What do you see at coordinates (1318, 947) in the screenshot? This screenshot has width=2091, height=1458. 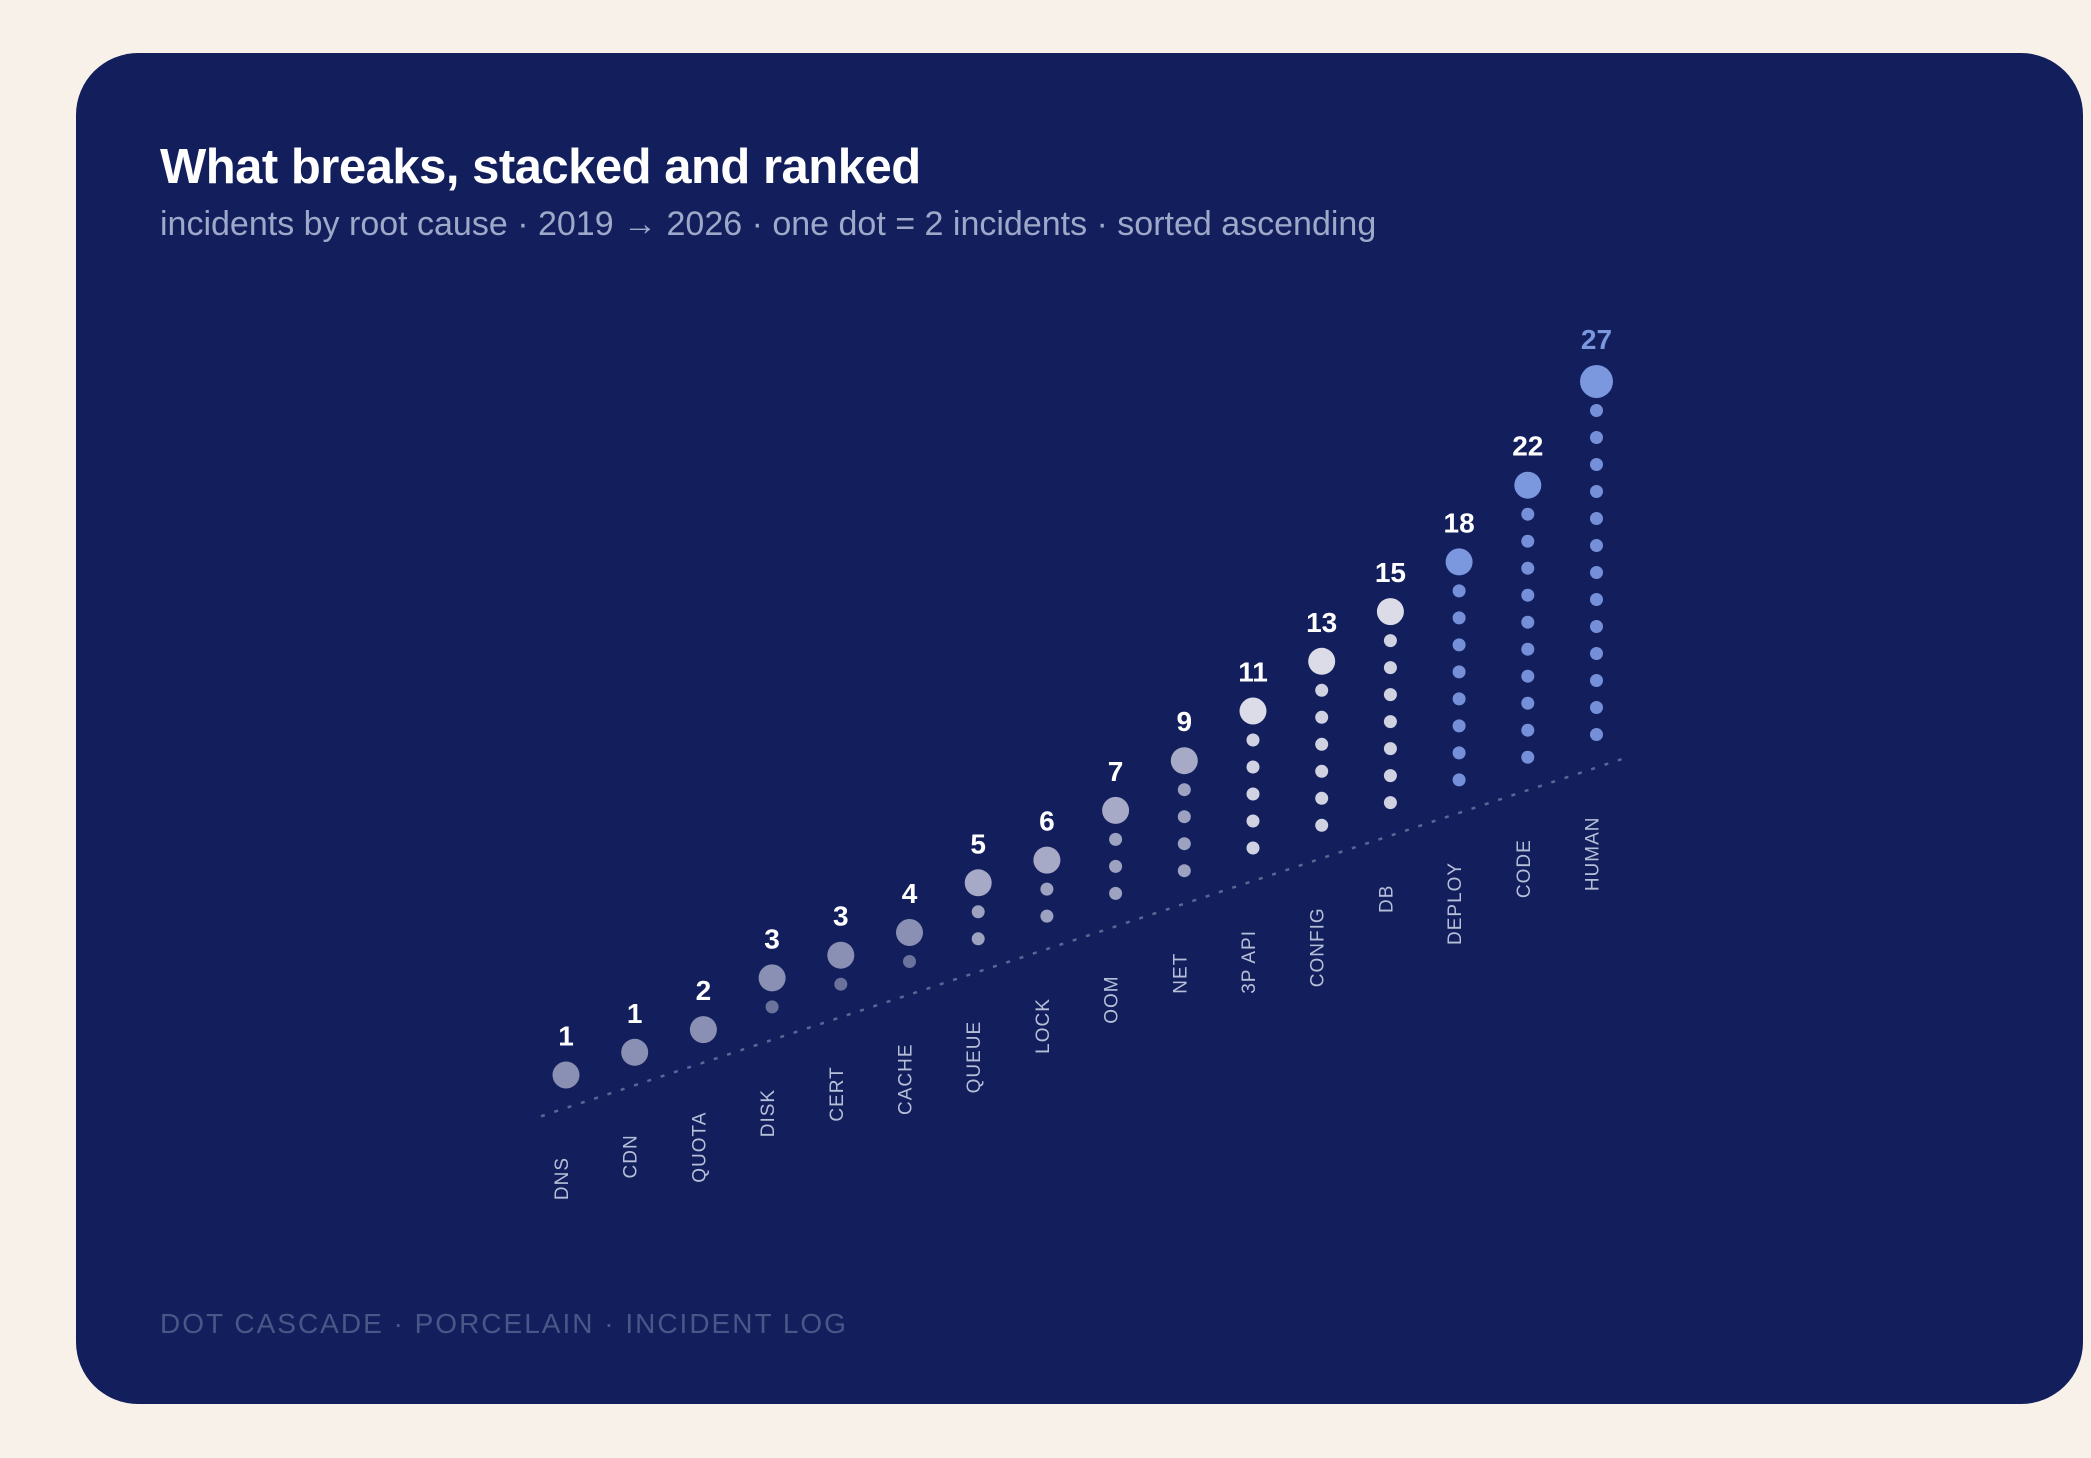 I see `category-label: CONFIG` at bounding box center [1318, 947].